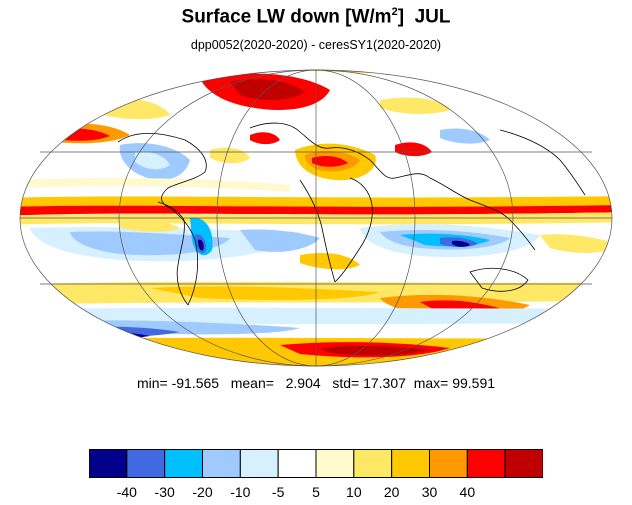 The height and width of the screenshot is (505, 632). I want to click on colorbar-tick-label: -20, so click(202, 492).